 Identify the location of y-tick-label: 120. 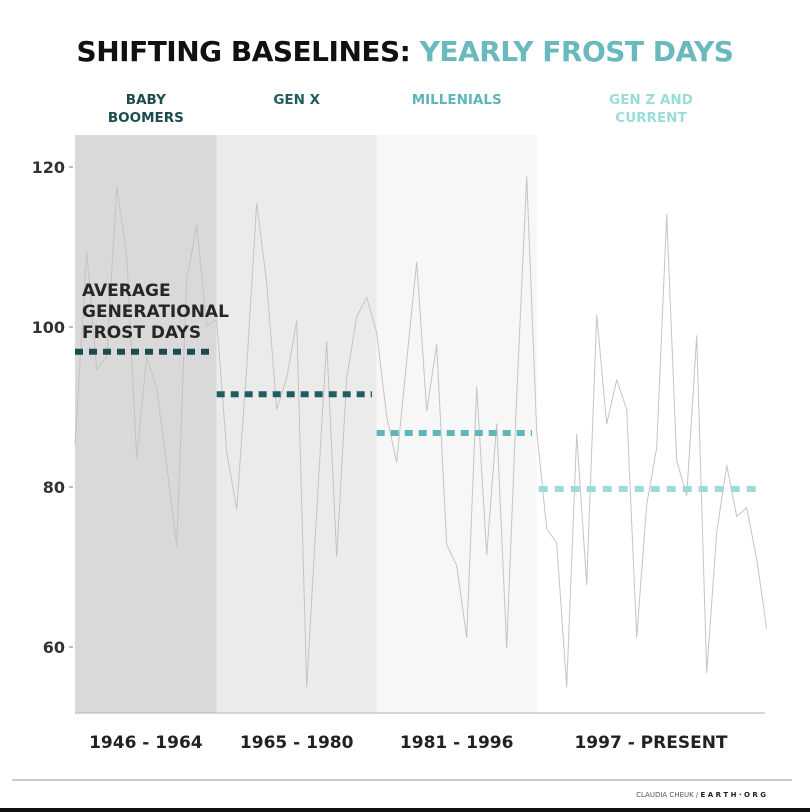
(48, 167).